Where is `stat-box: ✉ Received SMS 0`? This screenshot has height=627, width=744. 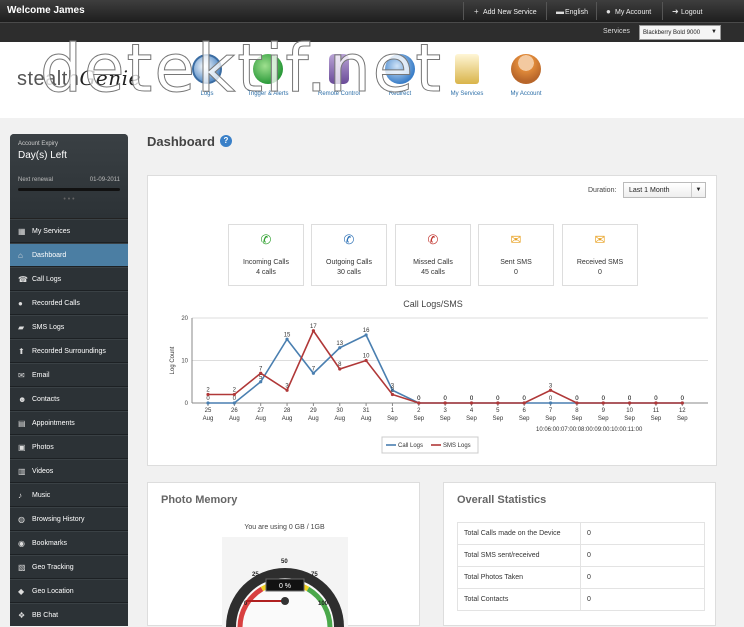 stat-box: ✉ Received SMS 0 is located at coordinates (600, 255).